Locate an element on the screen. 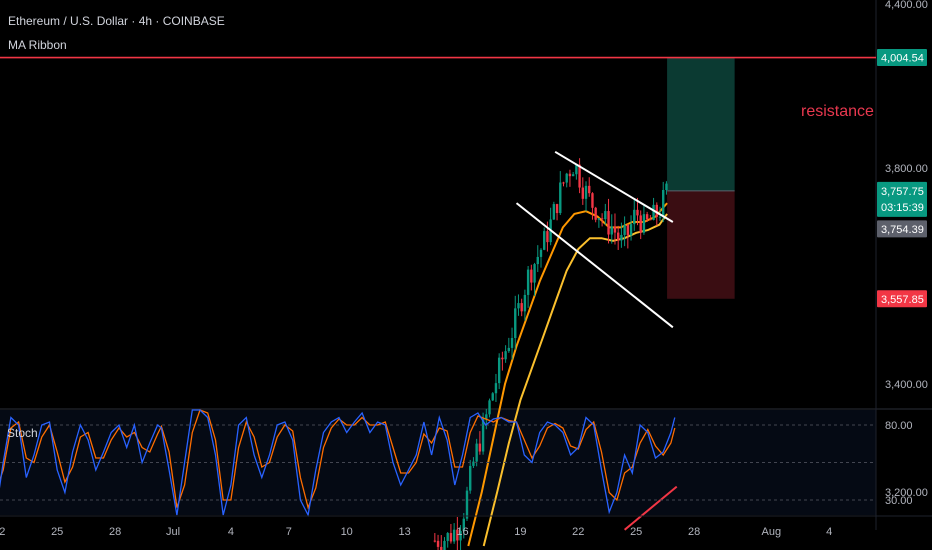 The image size is (932, 550). last-price-text: 3,757.75 is located at coordinates (902, 192).